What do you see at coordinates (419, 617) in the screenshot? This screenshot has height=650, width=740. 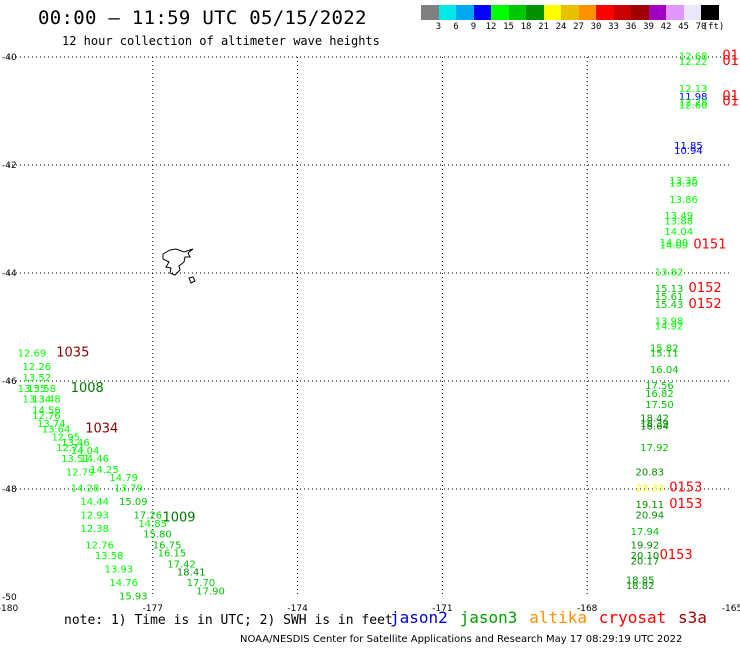 I see `satellite-name: jason2` at bounding box center [419, 617].